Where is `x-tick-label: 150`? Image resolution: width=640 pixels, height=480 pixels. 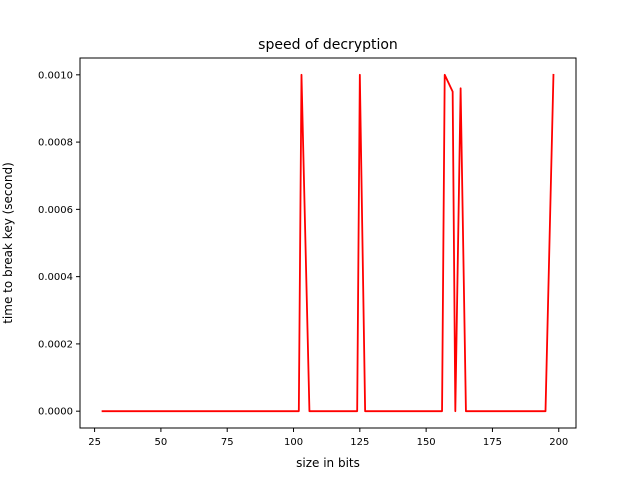 x-tick-label: 150 is located at coordinates (426, 442).